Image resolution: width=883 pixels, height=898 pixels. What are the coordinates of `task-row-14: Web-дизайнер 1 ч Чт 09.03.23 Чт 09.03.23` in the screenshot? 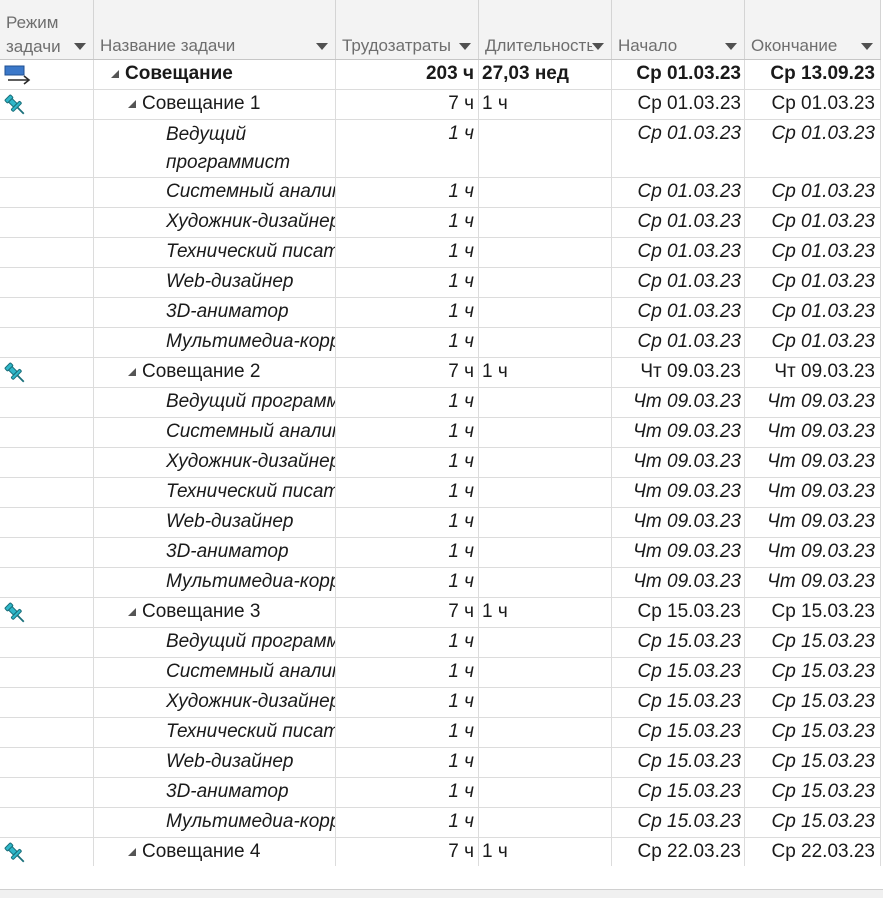 It's located at (440, 523).